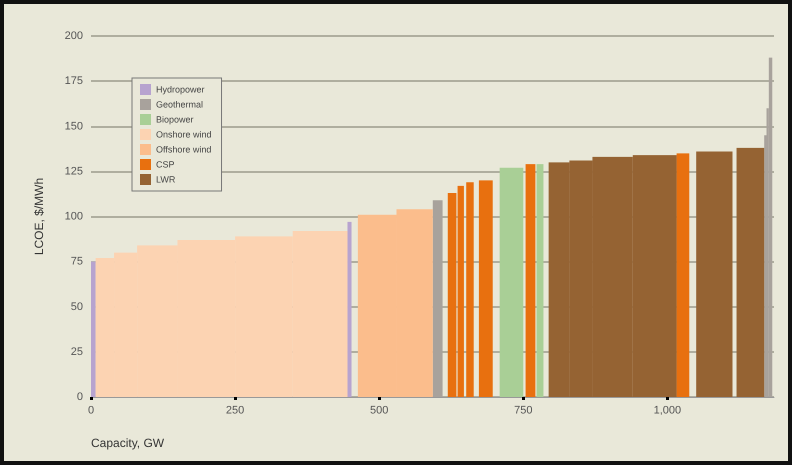 This screenshot has width=792, height=465. What do you see at coordinates (39, 217) in the screenshot?
I see `y-axis-title: LCOE, $/MWh` at bounding box center [39, 217].